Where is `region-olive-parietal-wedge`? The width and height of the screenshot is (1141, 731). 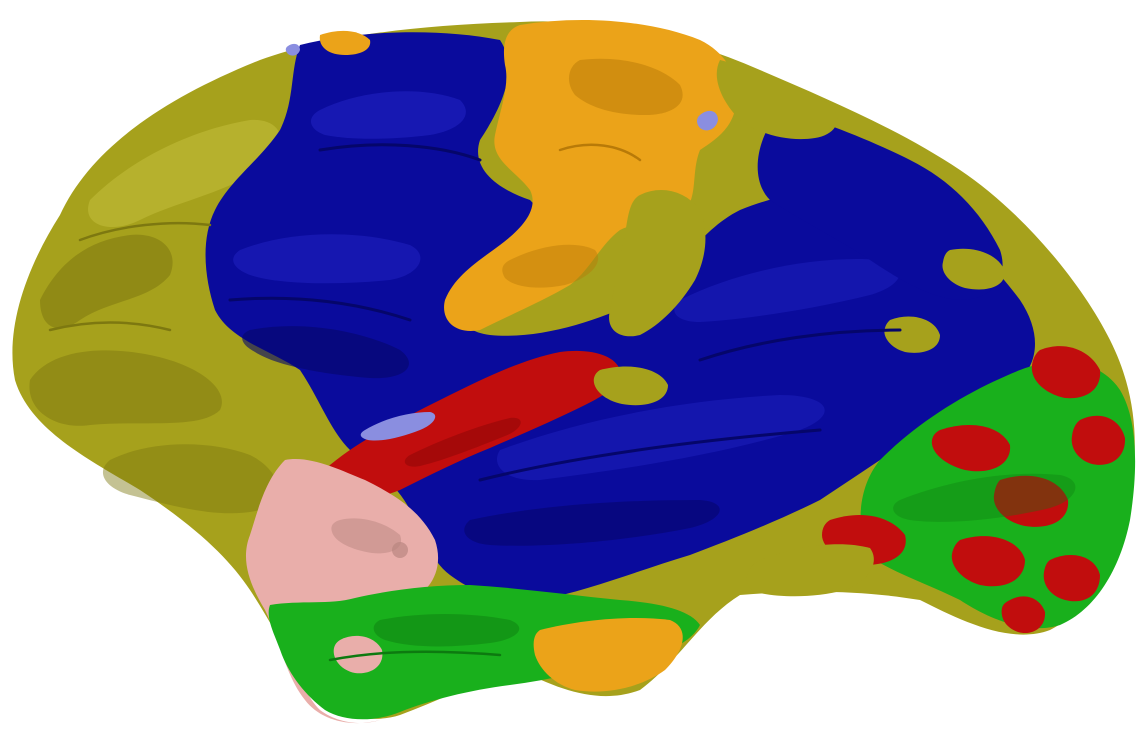 region-olive-parietal-wedge is located at coordinates (657, 263).